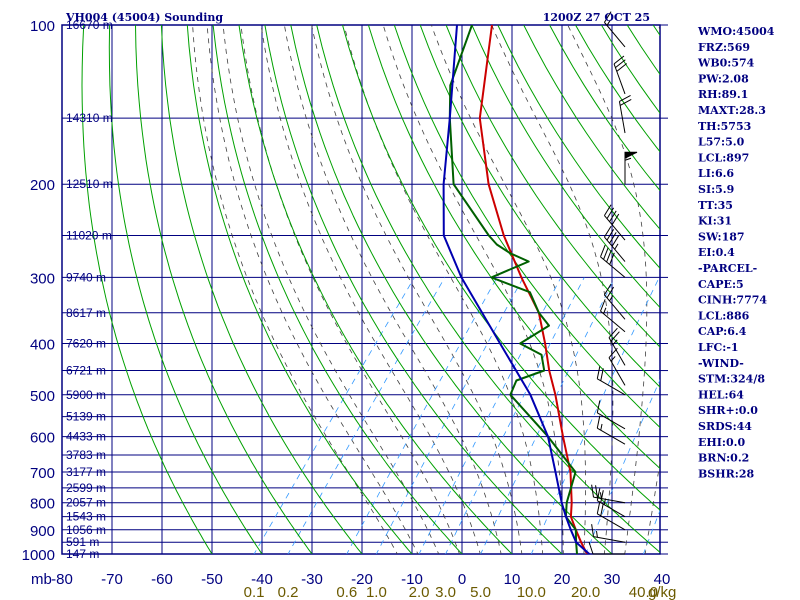 Image resolution: width=800 pixels, height=600 pixels. I want to click on height-label: 1543 m, so click(86, 517).